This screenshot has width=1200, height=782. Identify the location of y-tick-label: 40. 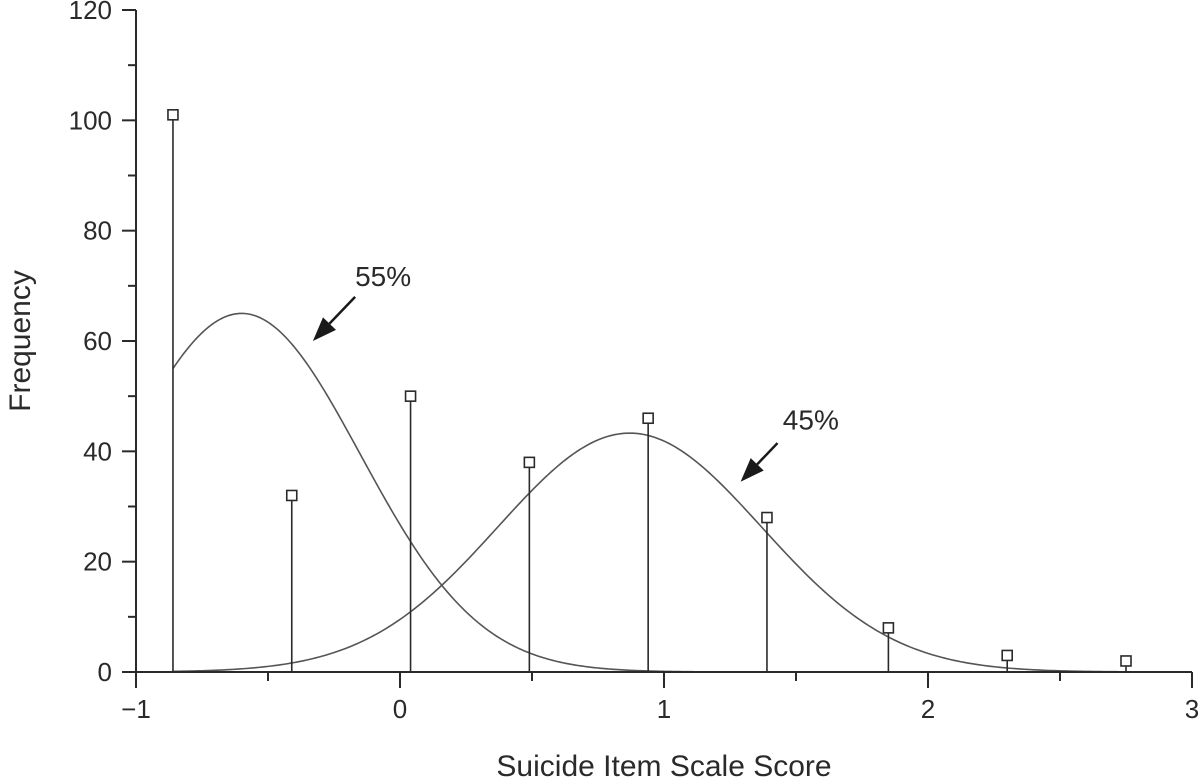
(97, 451).